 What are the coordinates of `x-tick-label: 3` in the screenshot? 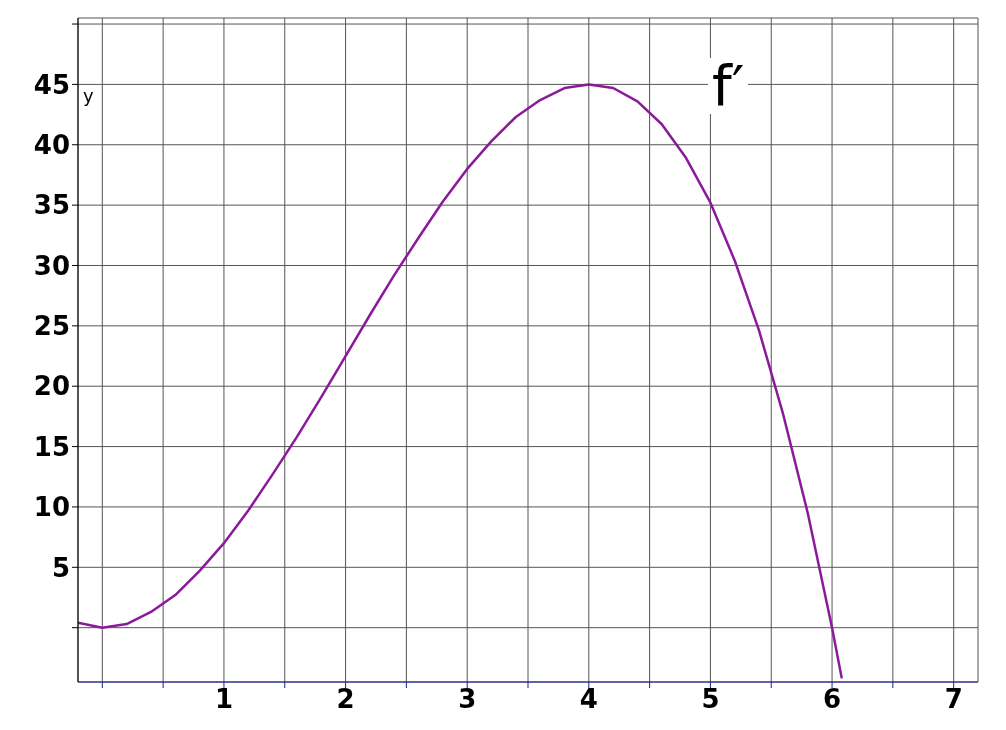 It's located at (467, 699).